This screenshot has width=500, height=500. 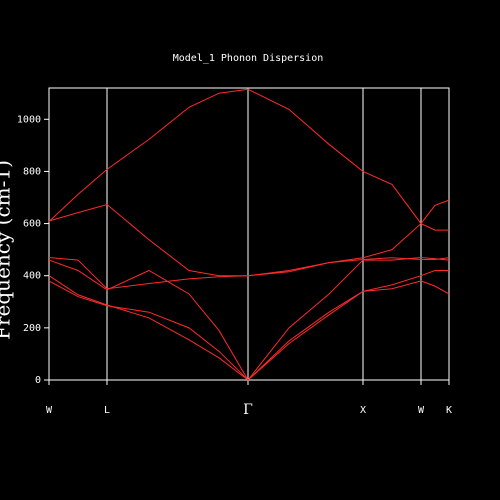 What do you see at coordinates (32, 276) in the screenshot?
I see `y-tick-label: 400` at bounding box center [32, 276].